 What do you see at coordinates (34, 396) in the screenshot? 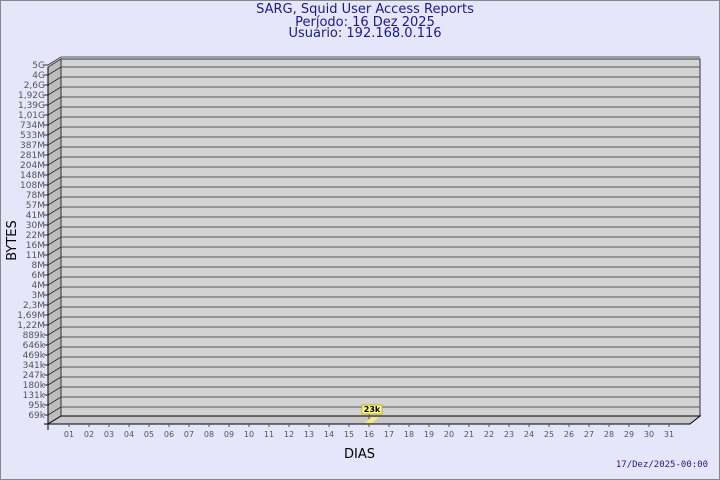
I see `y-tick-label: 131k` at bounding box center [34, 396].